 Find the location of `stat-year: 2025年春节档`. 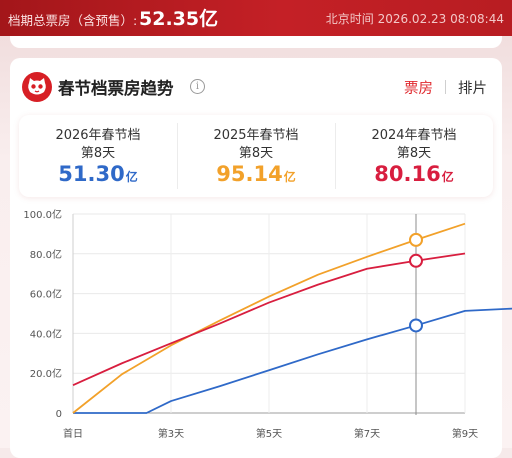

stat-year: 2025年春节档 is located at coordinates (256, 135).